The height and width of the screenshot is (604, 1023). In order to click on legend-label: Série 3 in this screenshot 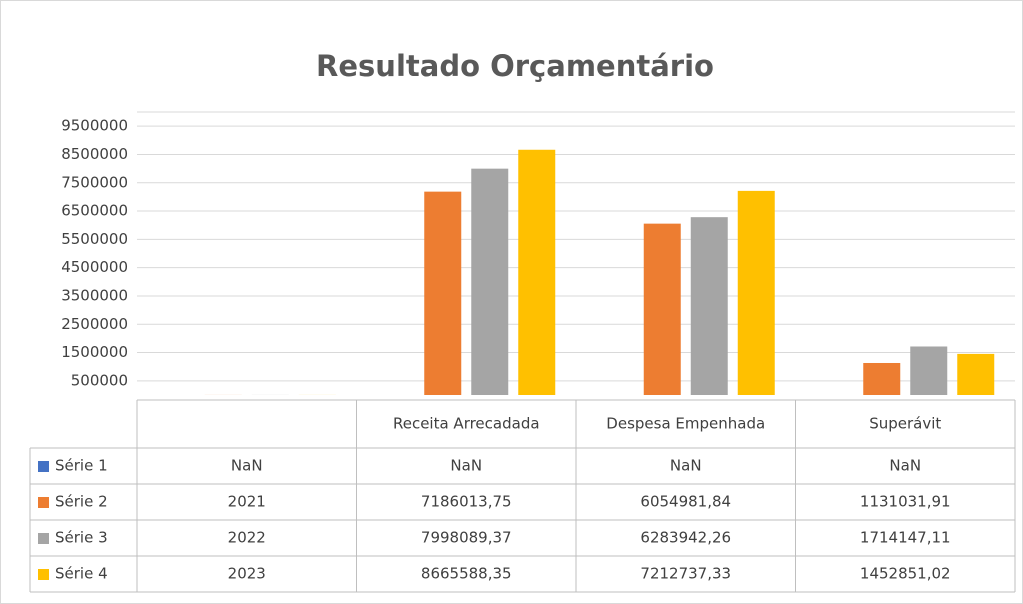, I will do `click(81, 538)`.